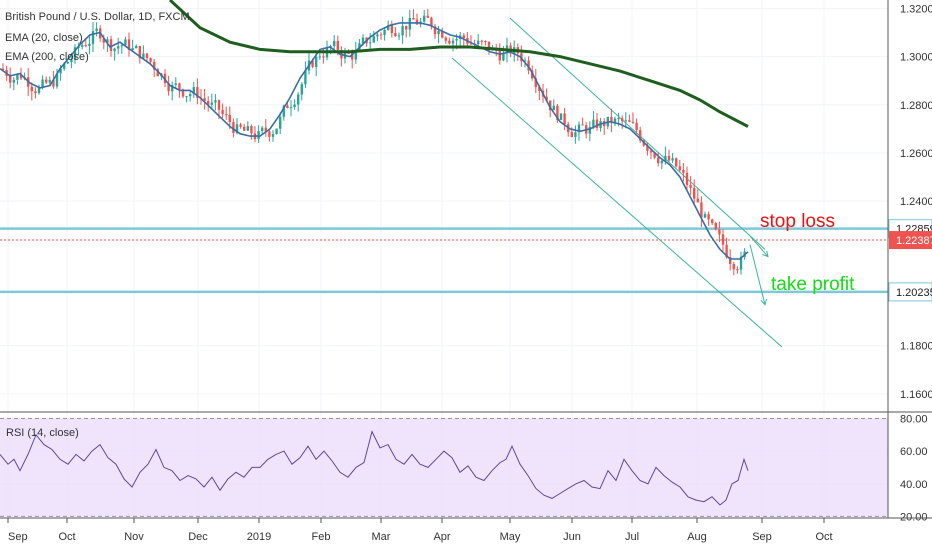 Image resolution: width=932 pixels, height=550 pixels. I want to click on trade-arrows, so click(758, 270).